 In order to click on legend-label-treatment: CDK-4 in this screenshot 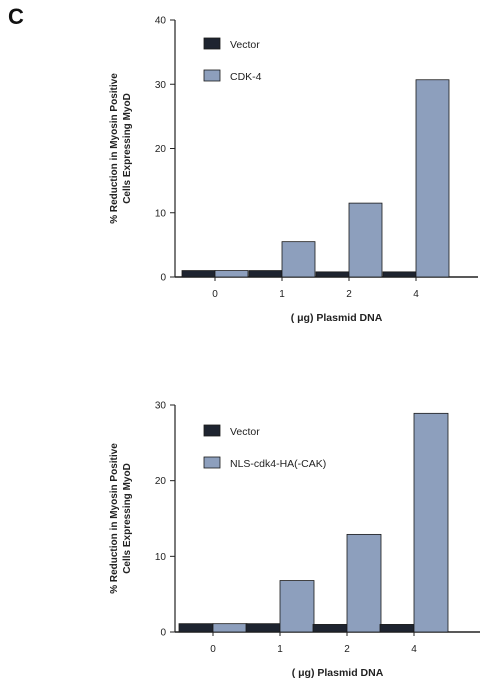, I will do `click(246, 77)`.